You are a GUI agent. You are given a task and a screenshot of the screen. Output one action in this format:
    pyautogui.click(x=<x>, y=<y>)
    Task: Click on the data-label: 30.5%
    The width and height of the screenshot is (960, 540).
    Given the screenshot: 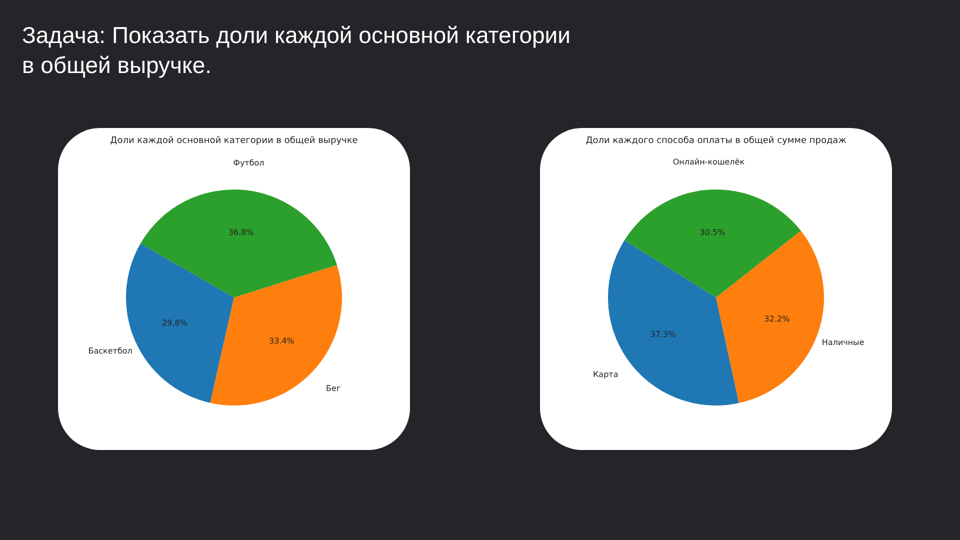 What is the action you would take?
    pyautogui.click(x=713, y=232)
    